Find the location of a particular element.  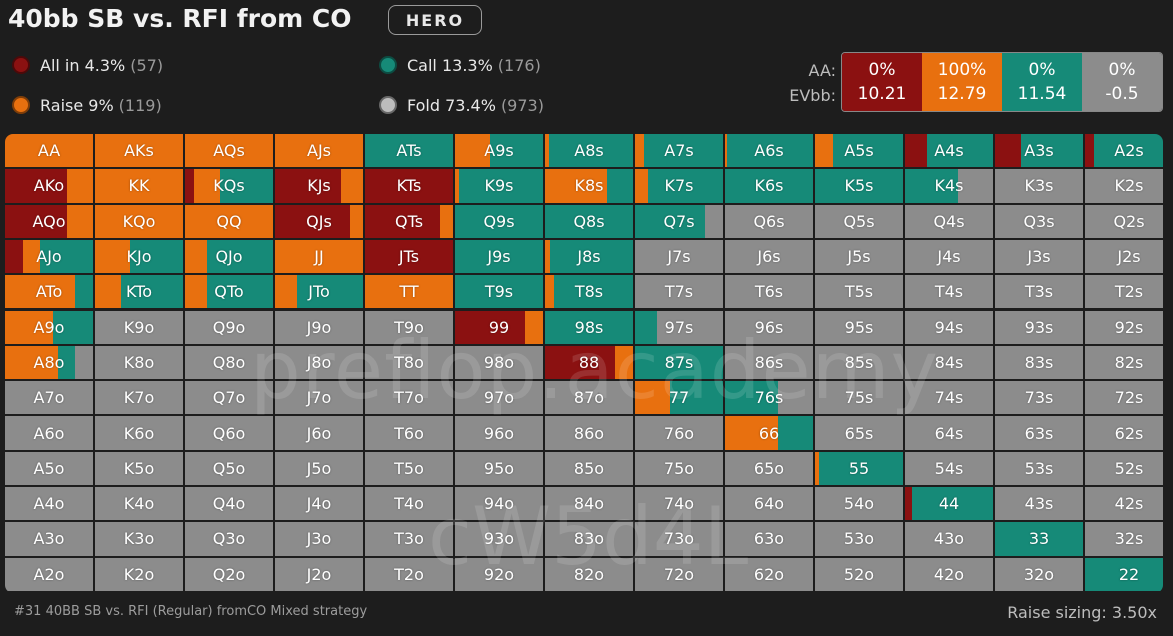

hand-cell-76o: 76o is located at coordinates (679, 433).